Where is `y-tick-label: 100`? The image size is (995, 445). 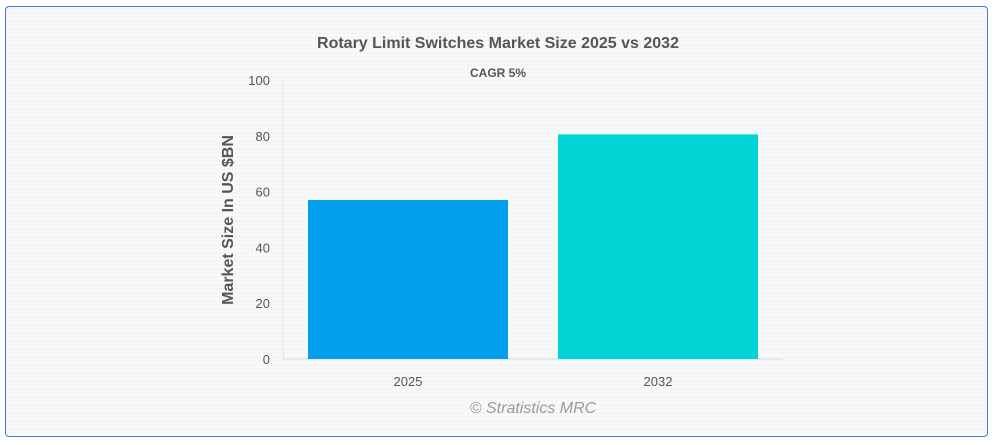 y-tick-label: 100 is located at coordinates (259, 80).